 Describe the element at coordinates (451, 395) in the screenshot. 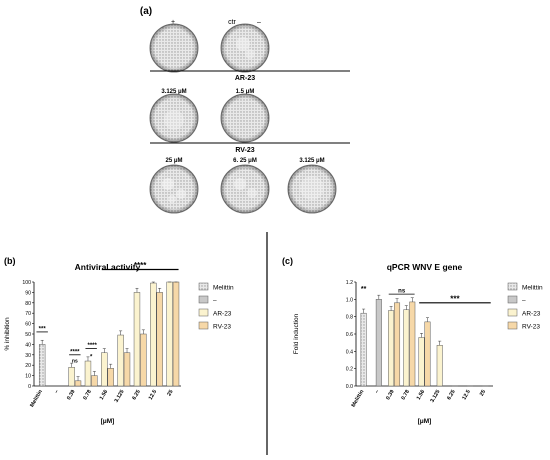

I see `x-tick-label: 6.25` at that location.